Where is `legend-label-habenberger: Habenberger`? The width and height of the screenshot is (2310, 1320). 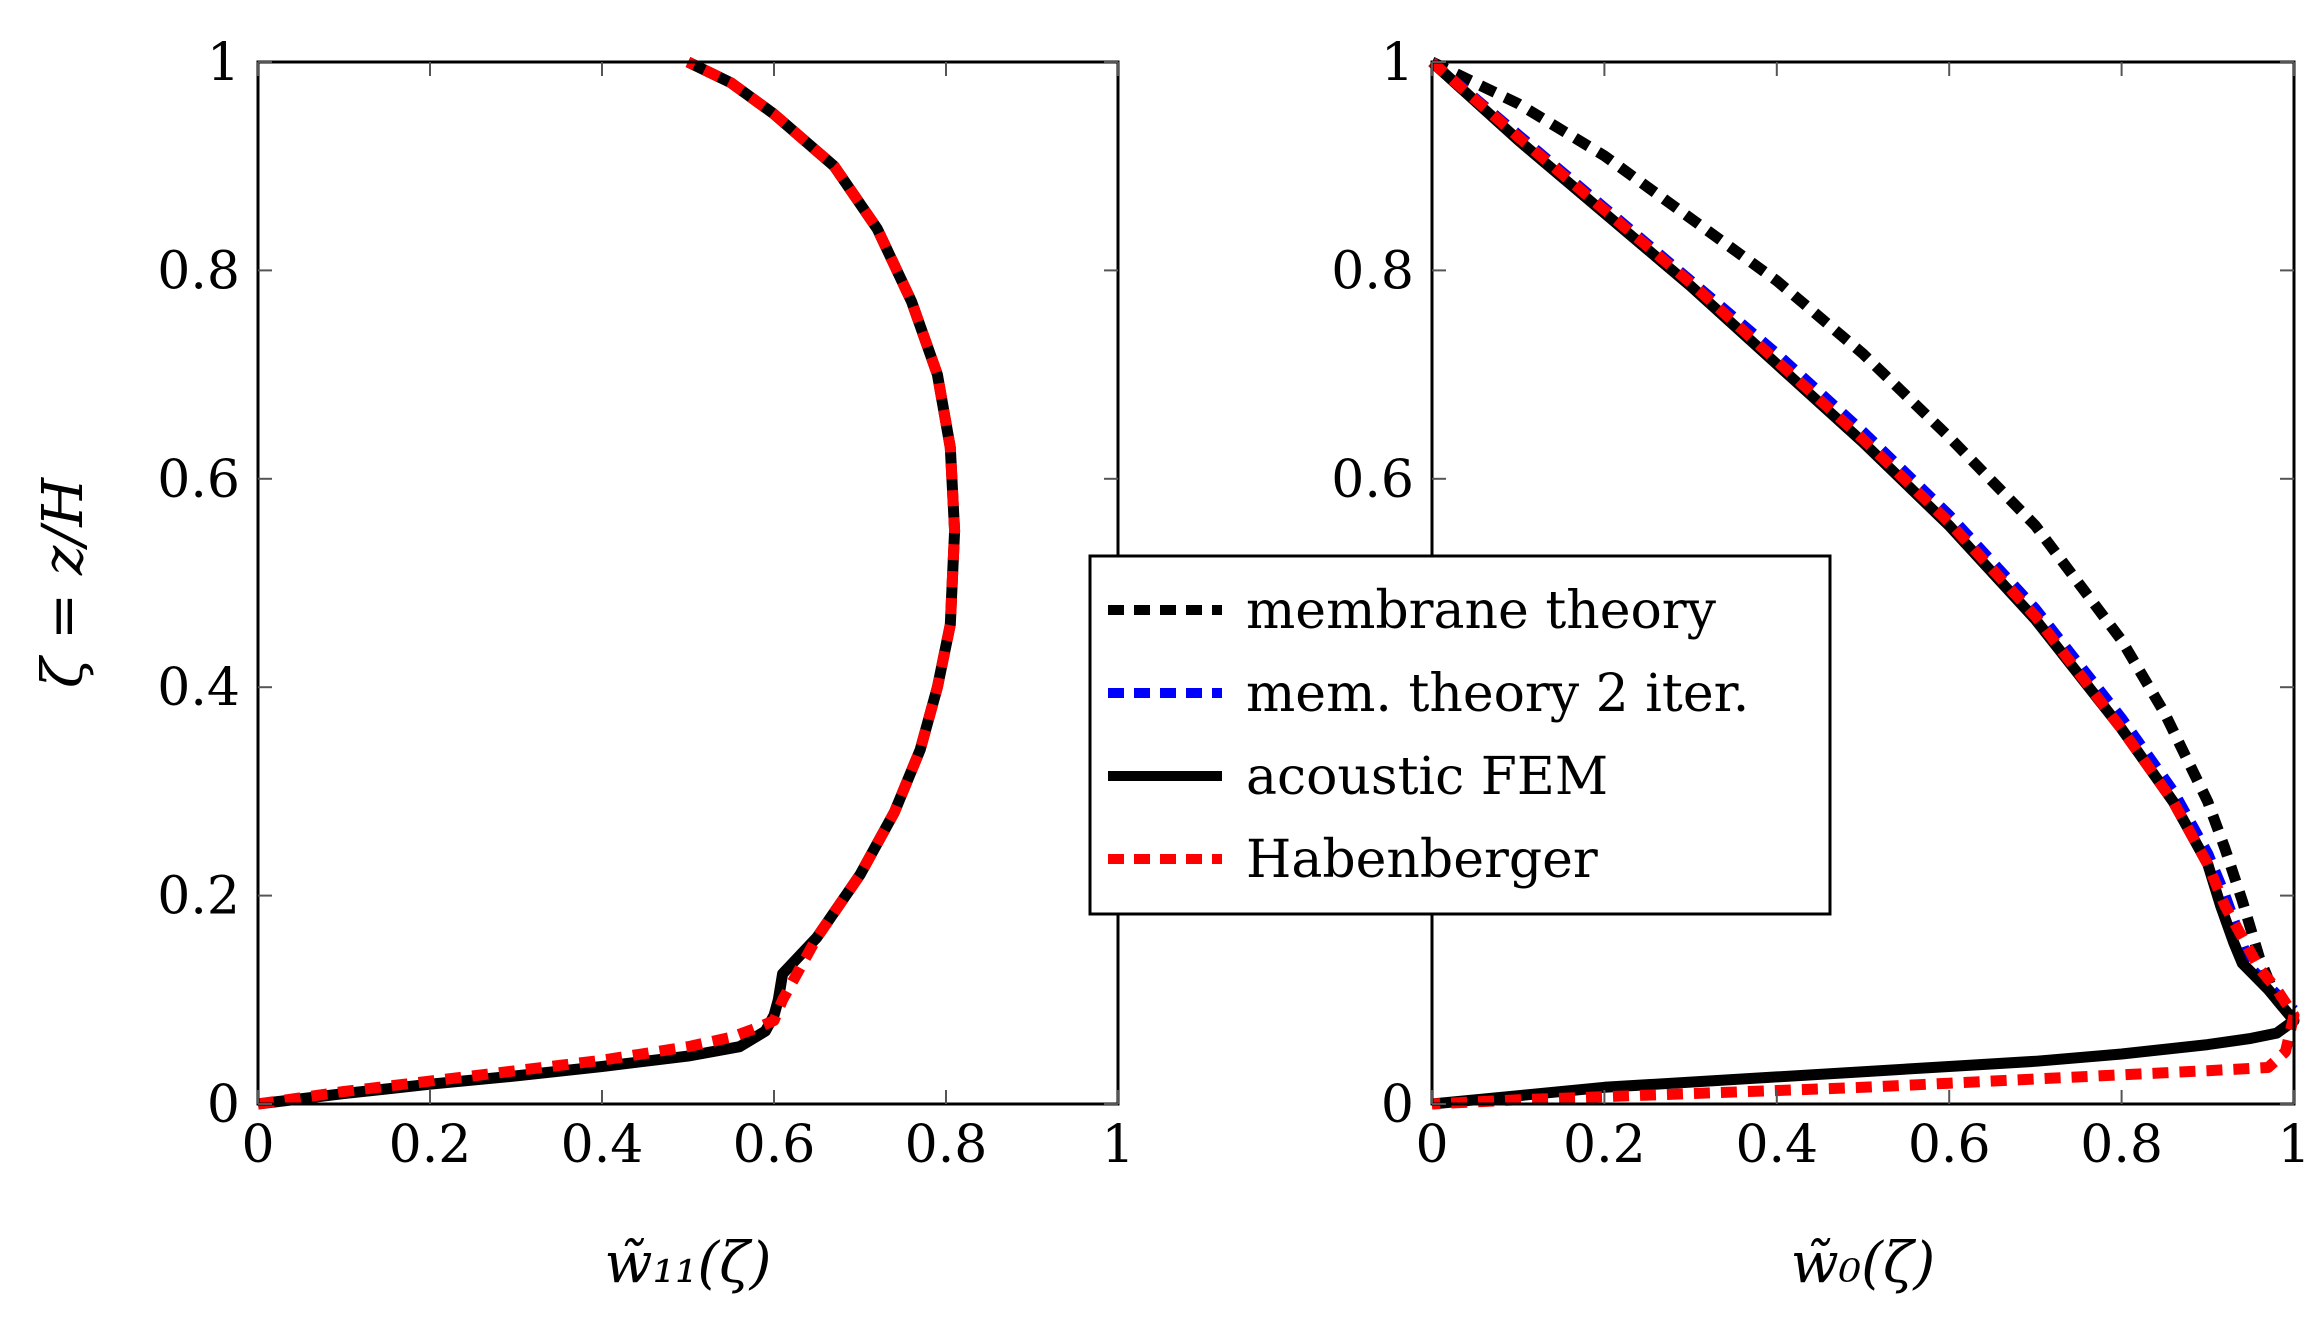
legend-label-habenberger: Habenberger is located at coordinates (1422, 860).